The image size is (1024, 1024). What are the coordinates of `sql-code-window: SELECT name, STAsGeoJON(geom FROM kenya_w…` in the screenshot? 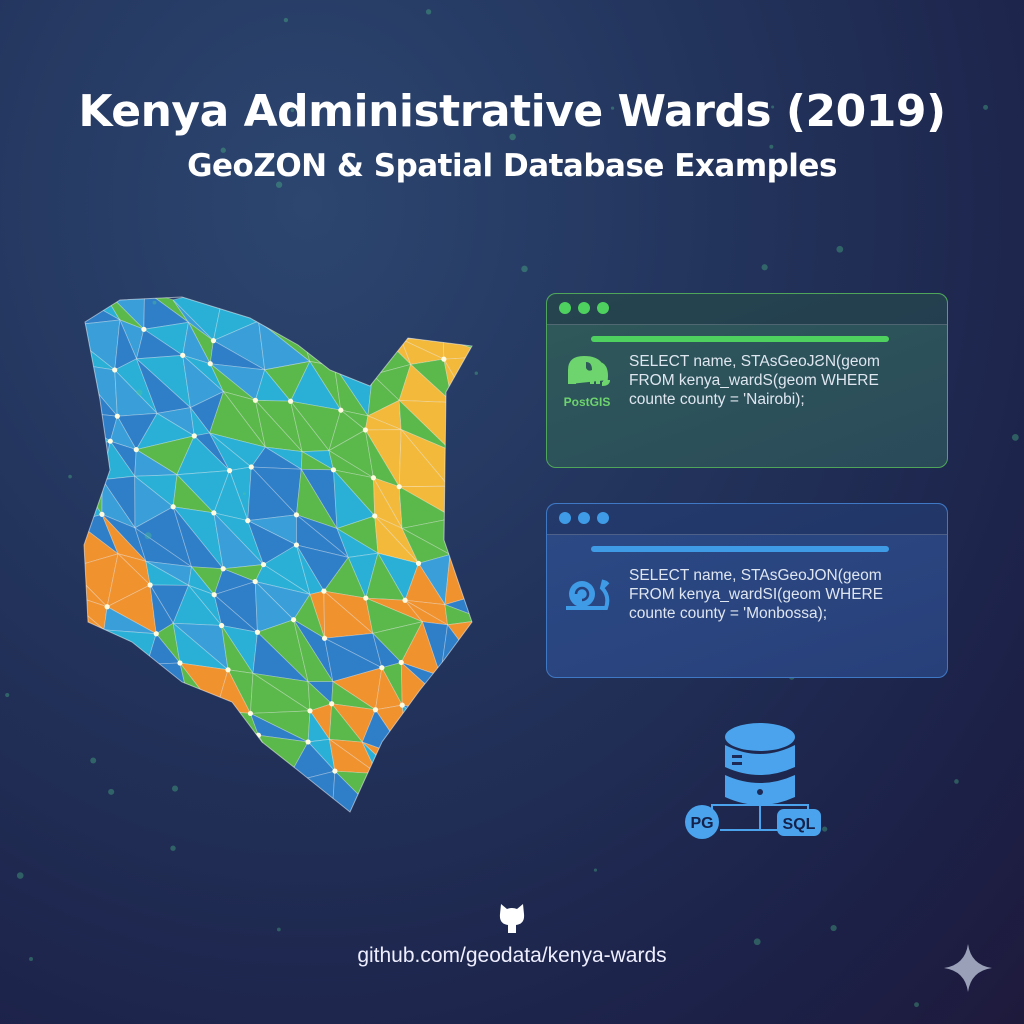 It's located at (747, 590).